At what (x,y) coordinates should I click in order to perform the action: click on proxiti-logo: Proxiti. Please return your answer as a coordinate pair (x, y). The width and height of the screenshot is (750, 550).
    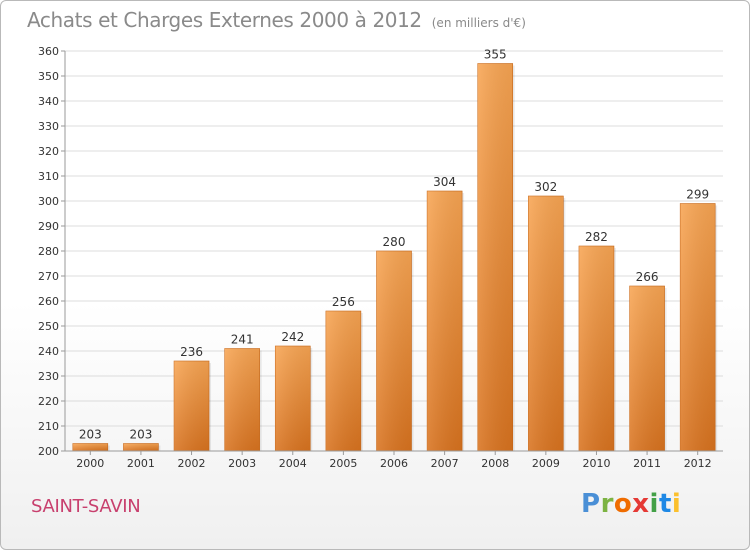
    Looking at the image, I should click on (631, 504).